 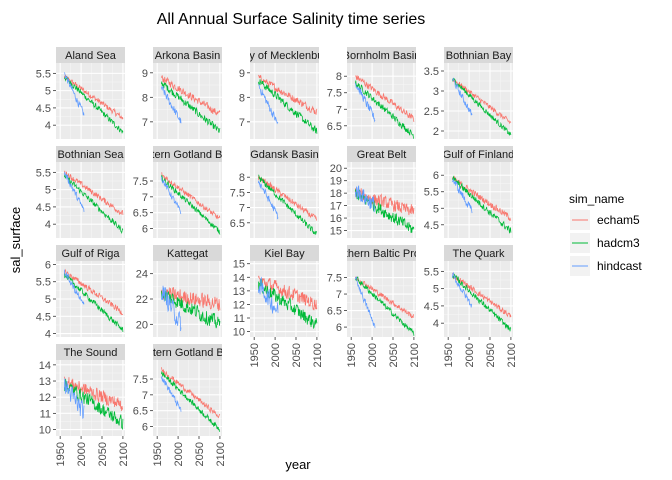 I want to click on y-tick-label: 4.5, so click(x=431, y=307).